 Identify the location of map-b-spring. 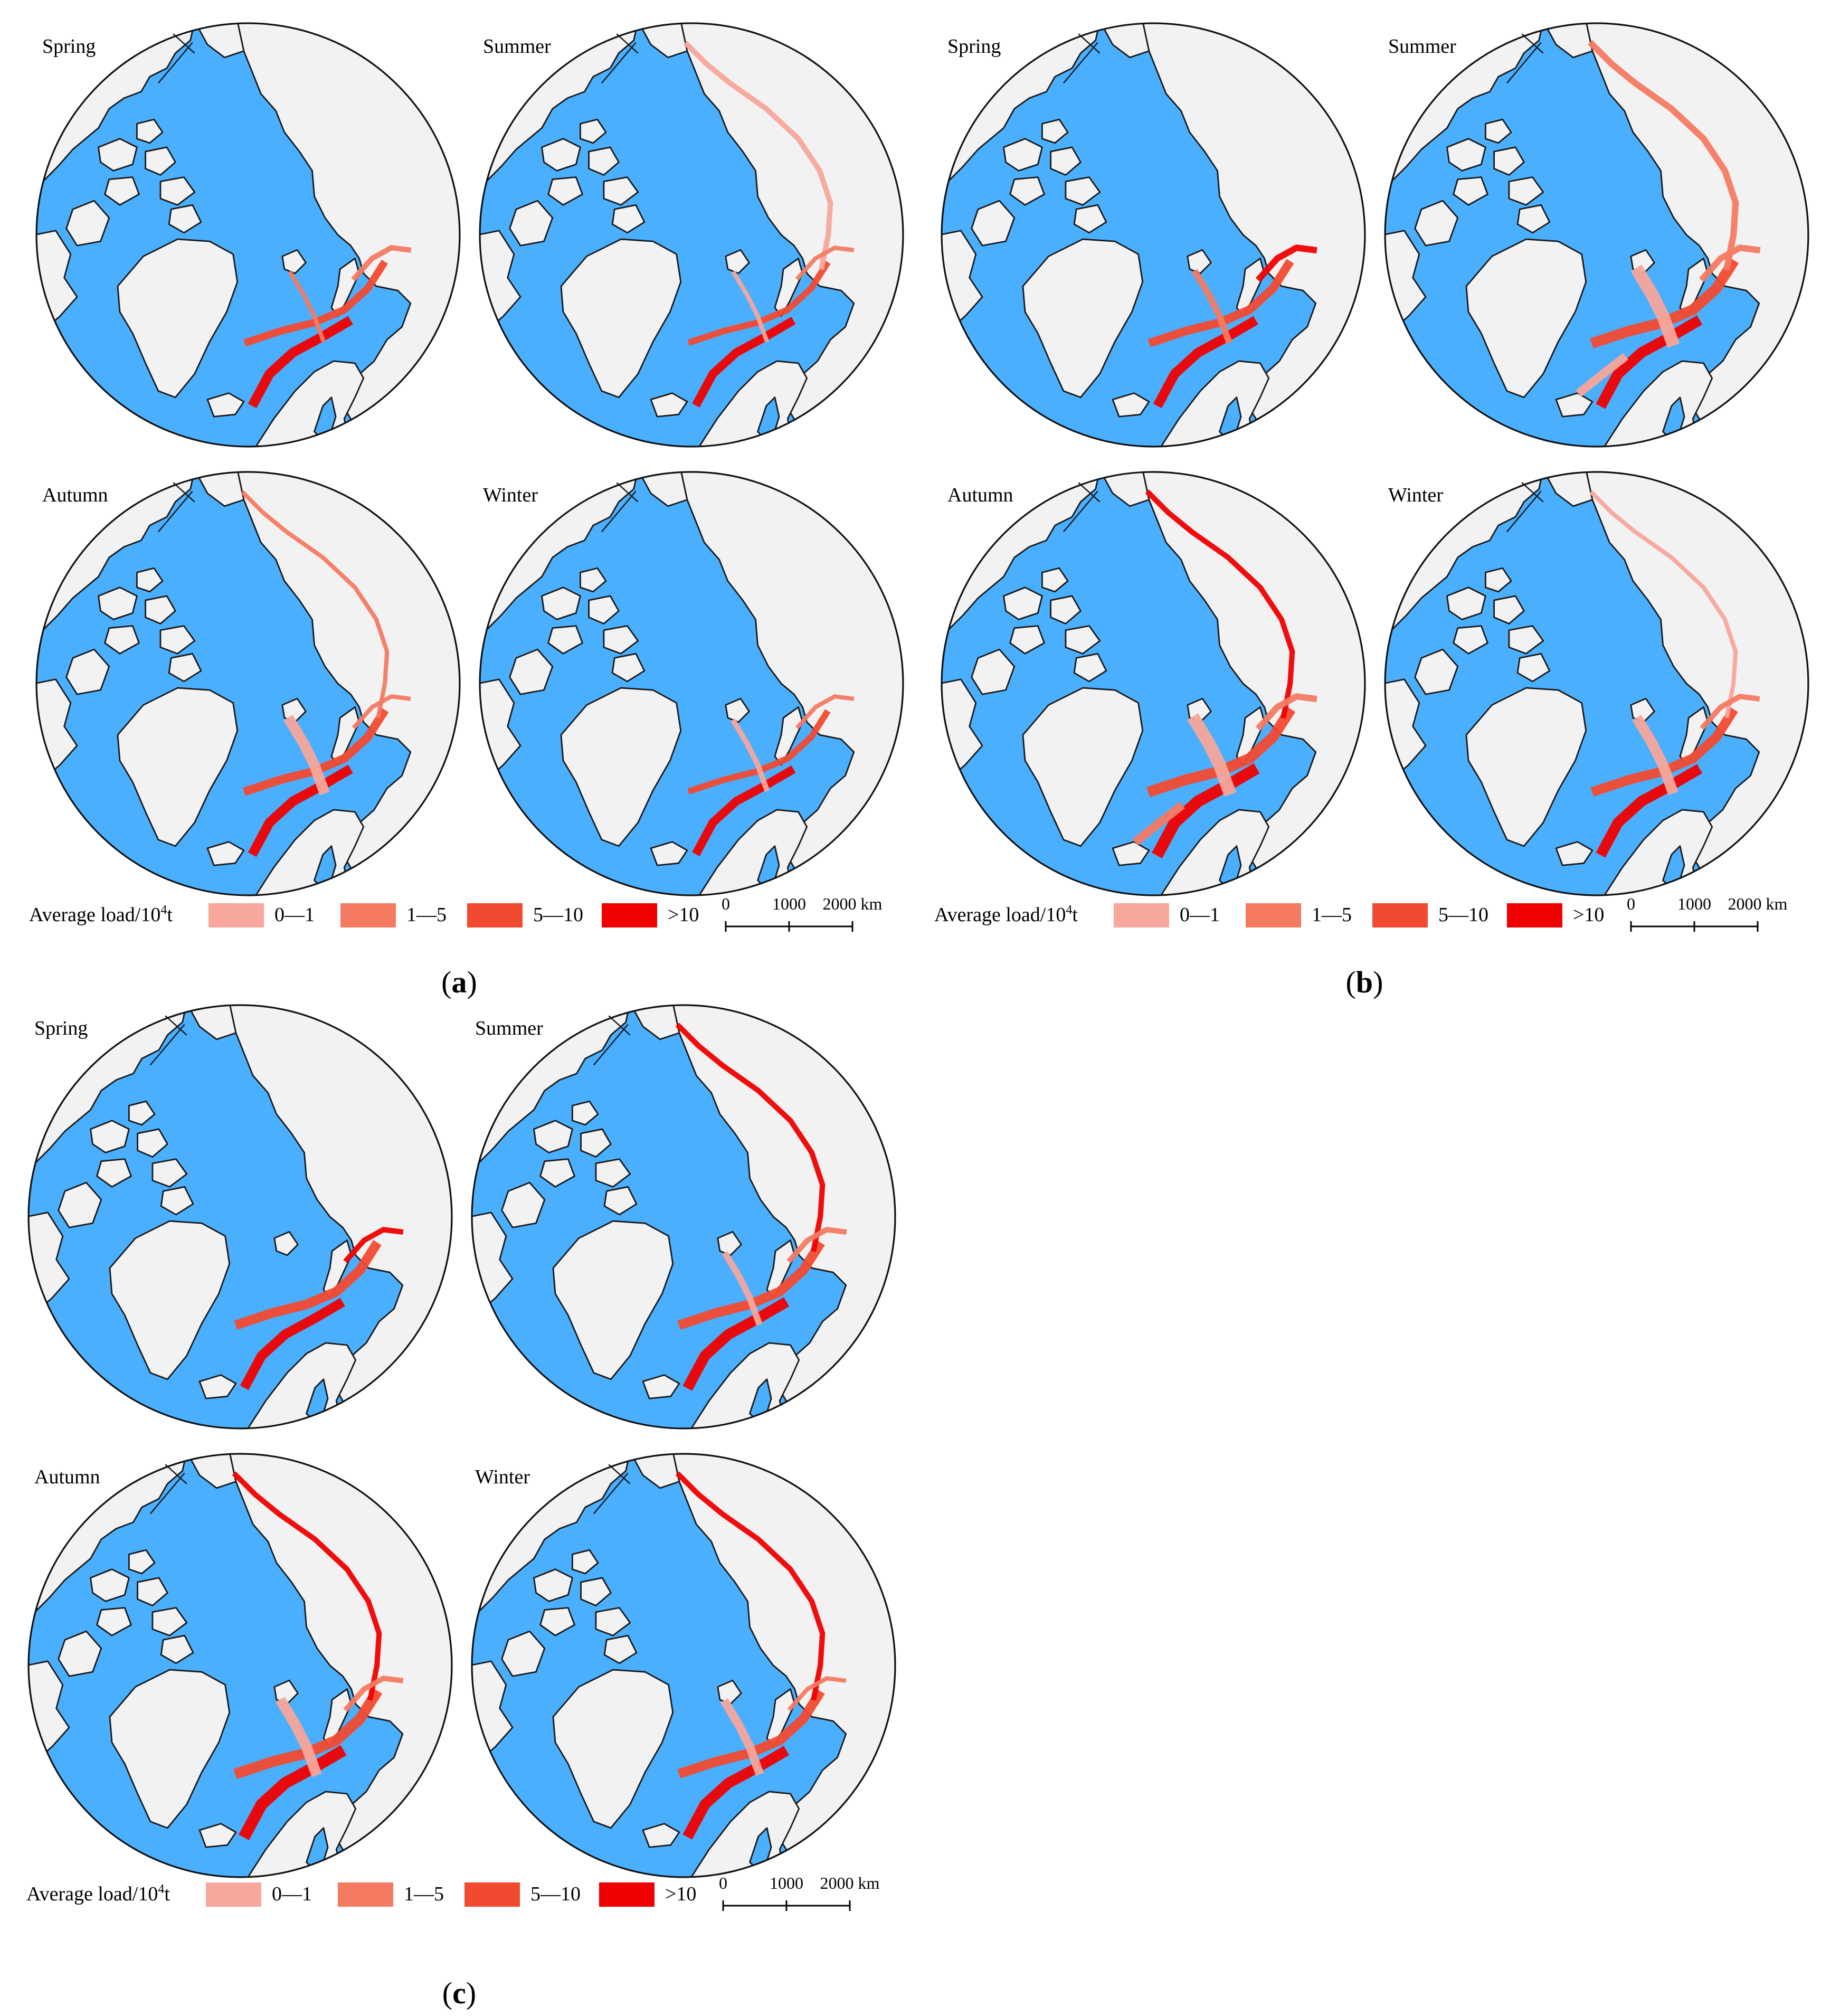
(1153, 235).